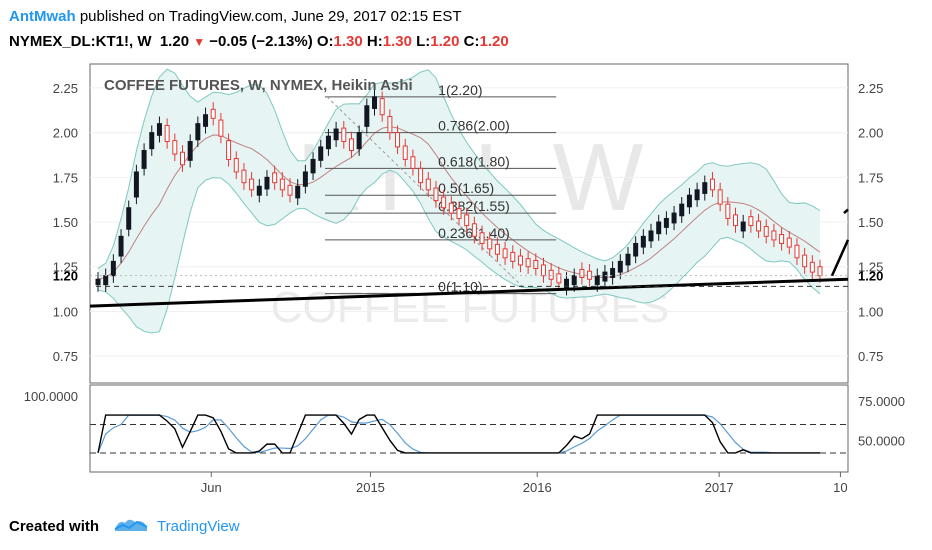  I want to click on open-value: 1.30, so click(348, 41).